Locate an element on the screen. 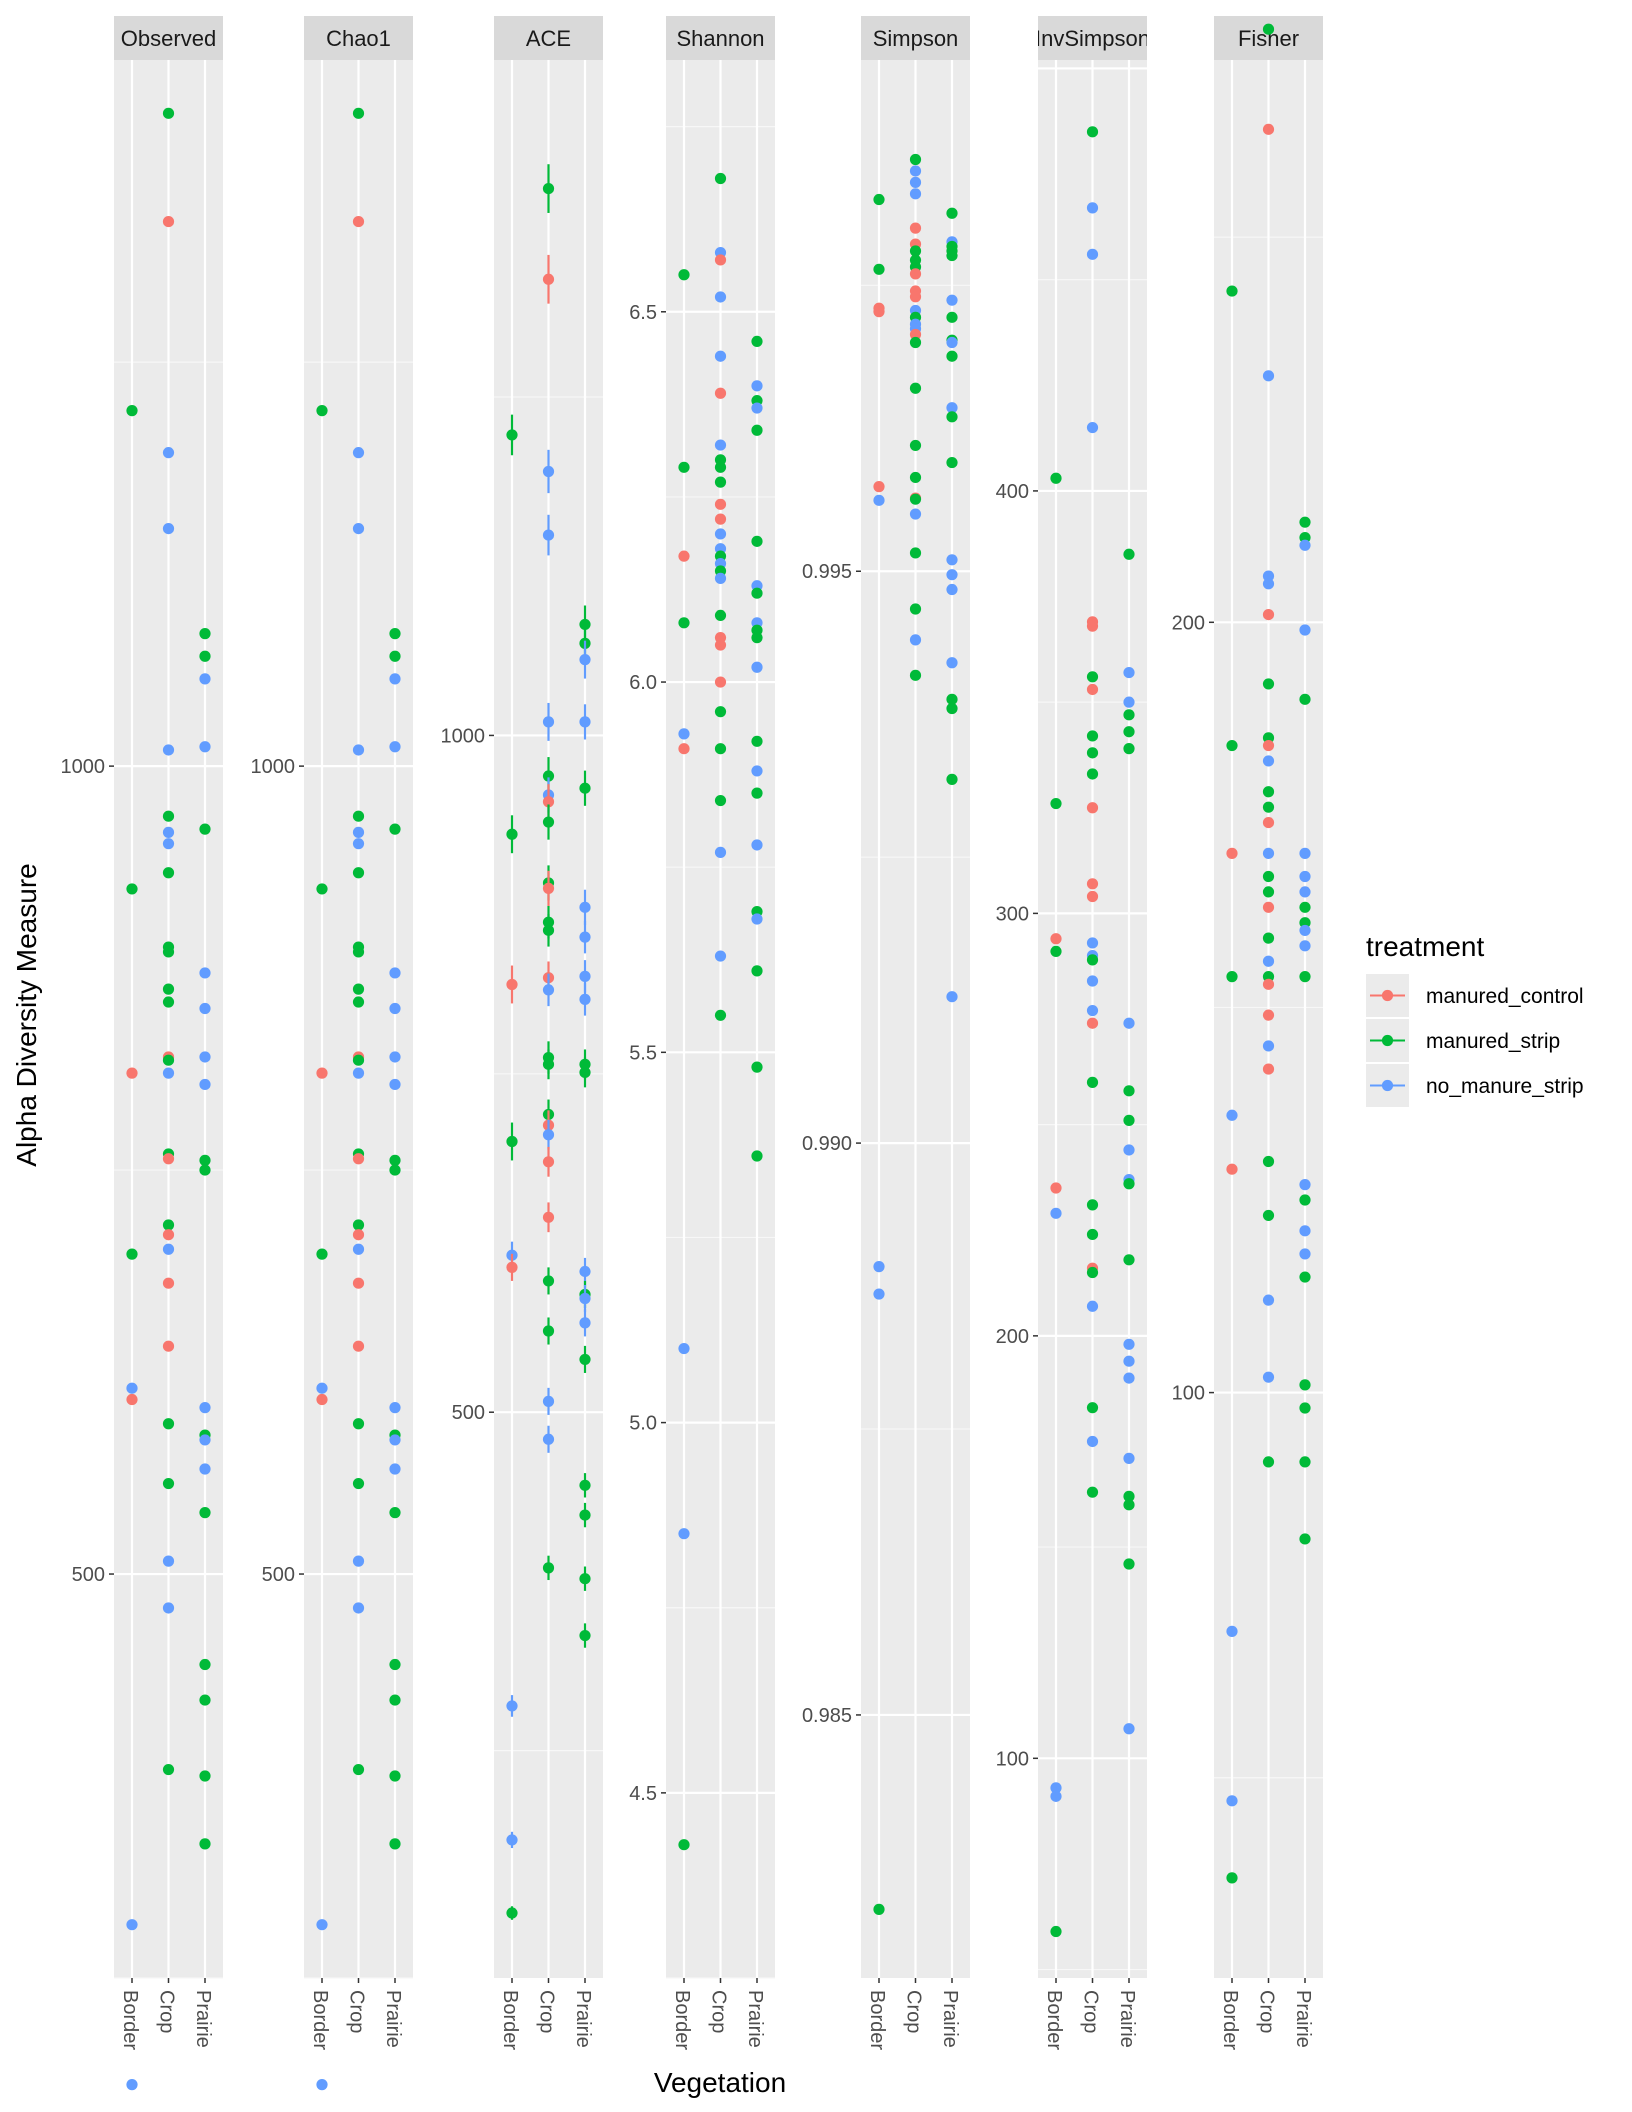 The image size is (1632, 2112). y-tick-label: 1000 is located at coordinates (273, 767).